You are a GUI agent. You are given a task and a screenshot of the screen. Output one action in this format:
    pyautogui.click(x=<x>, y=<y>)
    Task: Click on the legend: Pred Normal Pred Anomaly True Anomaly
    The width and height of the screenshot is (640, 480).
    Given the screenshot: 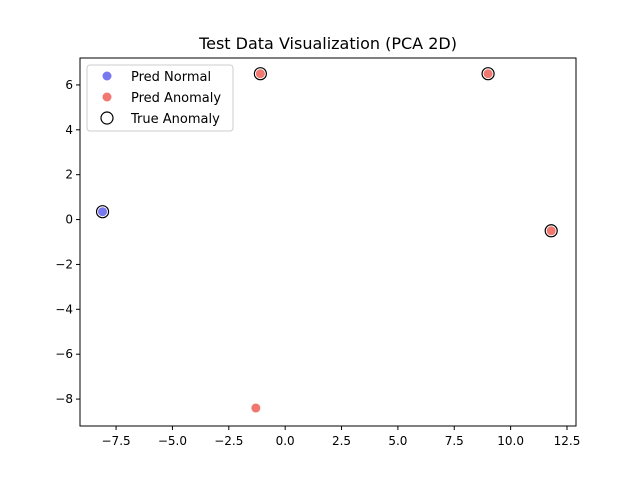 What is the action you would take?
    pyautogui.click(x=160, y=98)
    